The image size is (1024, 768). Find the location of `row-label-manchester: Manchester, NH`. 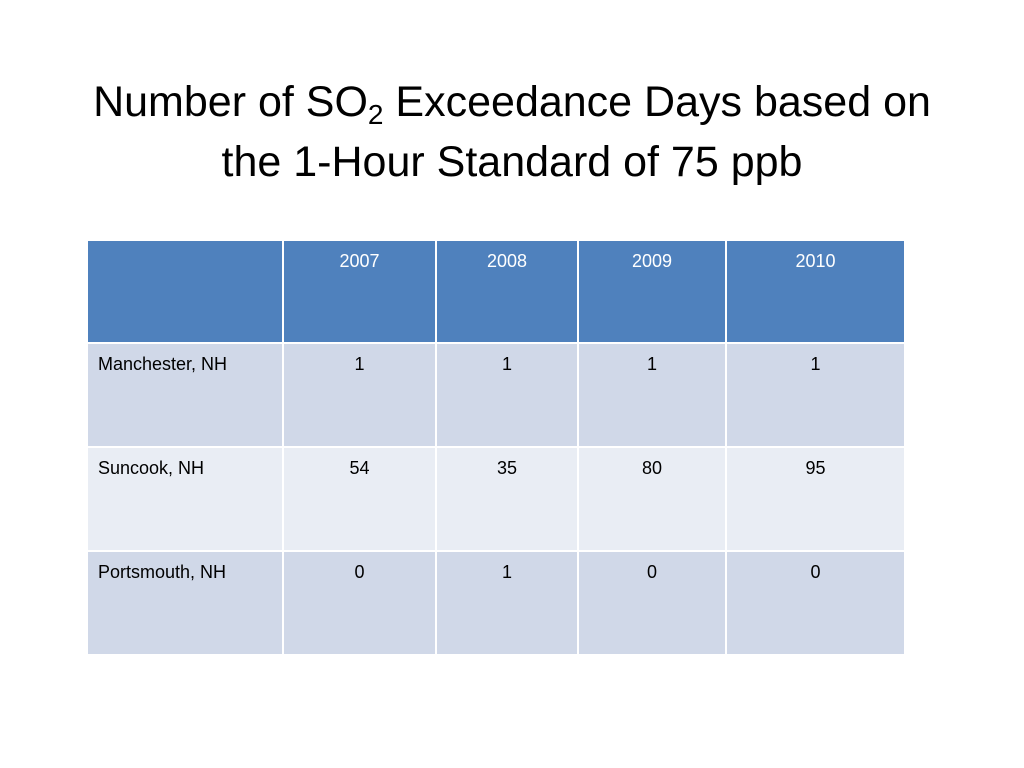

row-label-manchester: Manchester, NH is located at coordinates (185, 395).